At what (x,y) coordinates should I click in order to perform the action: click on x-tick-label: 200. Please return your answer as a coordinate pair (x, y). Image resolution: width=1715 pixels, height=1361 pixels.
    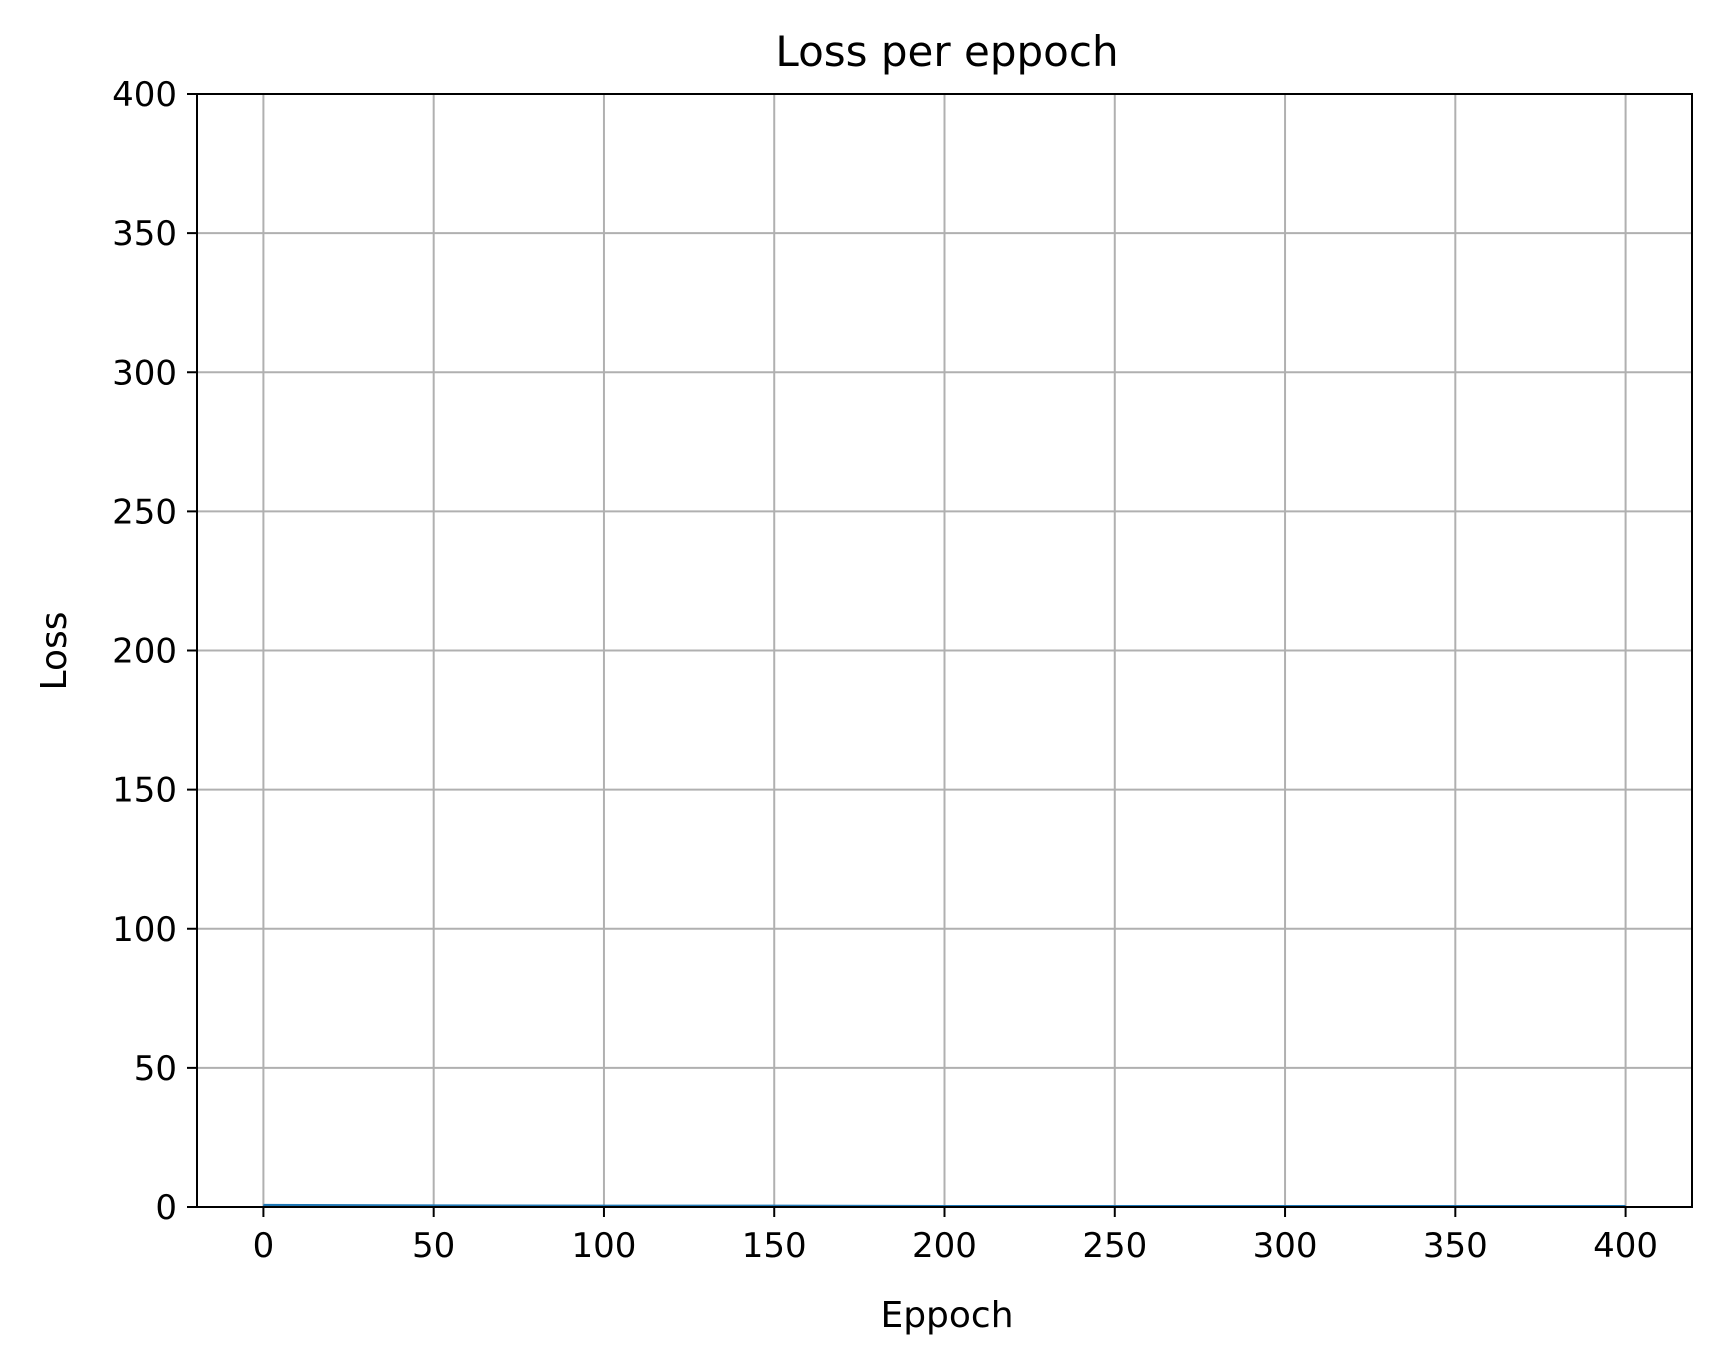
    Looking at the image, I should click on (944, 1246).